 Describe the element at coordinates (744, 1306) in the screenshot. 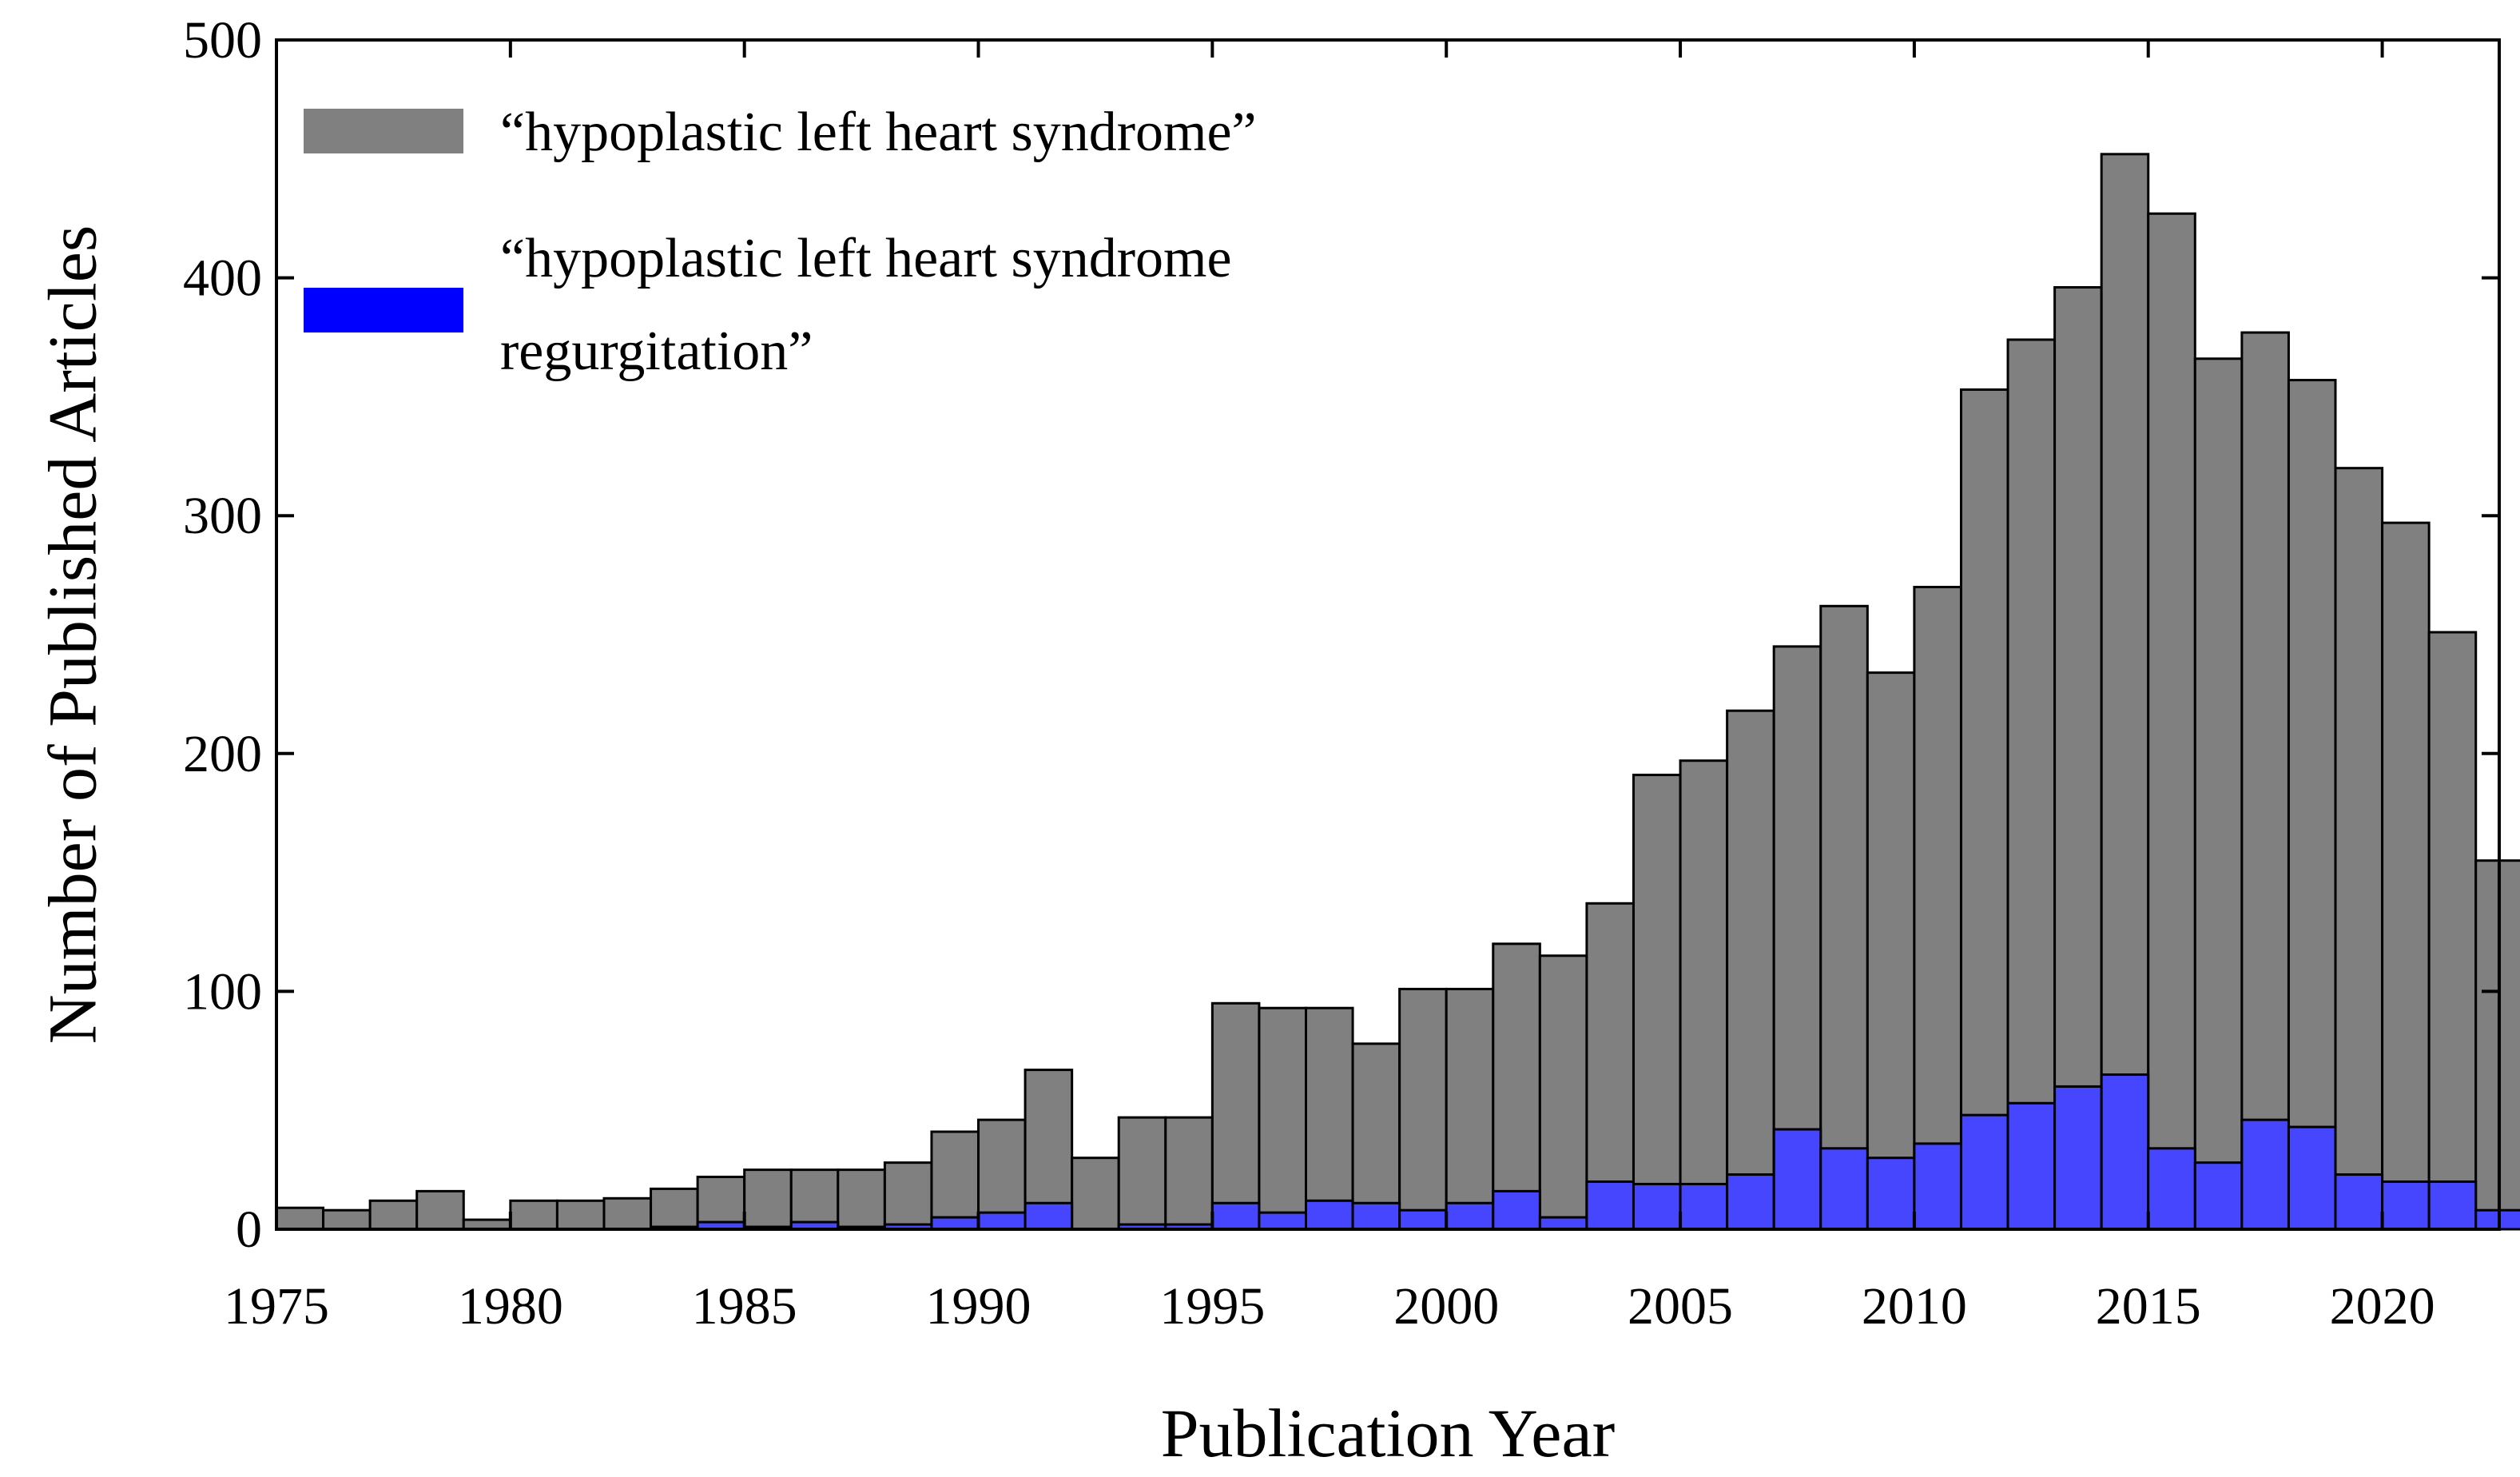

I see `x-tick-label-1985: 1985` at that location.